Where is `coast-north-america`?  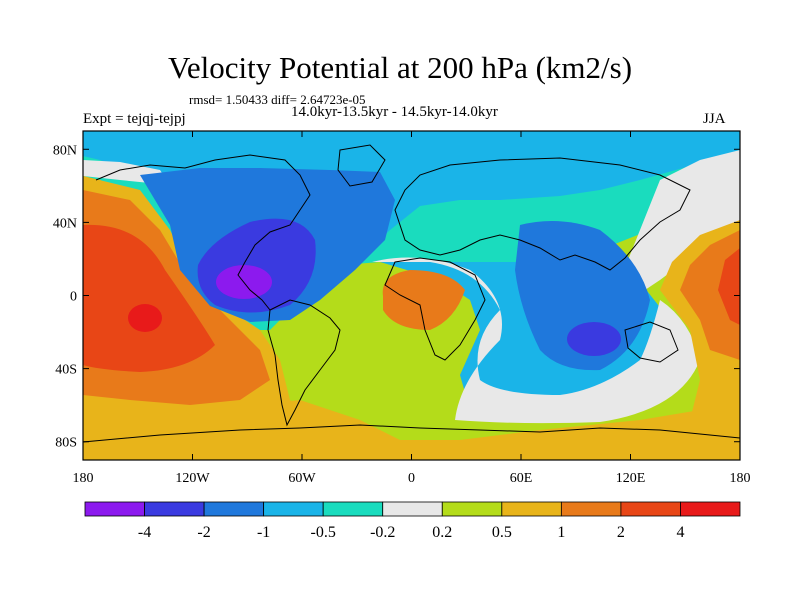 coast-north-america is located at coordinates (203, 232).